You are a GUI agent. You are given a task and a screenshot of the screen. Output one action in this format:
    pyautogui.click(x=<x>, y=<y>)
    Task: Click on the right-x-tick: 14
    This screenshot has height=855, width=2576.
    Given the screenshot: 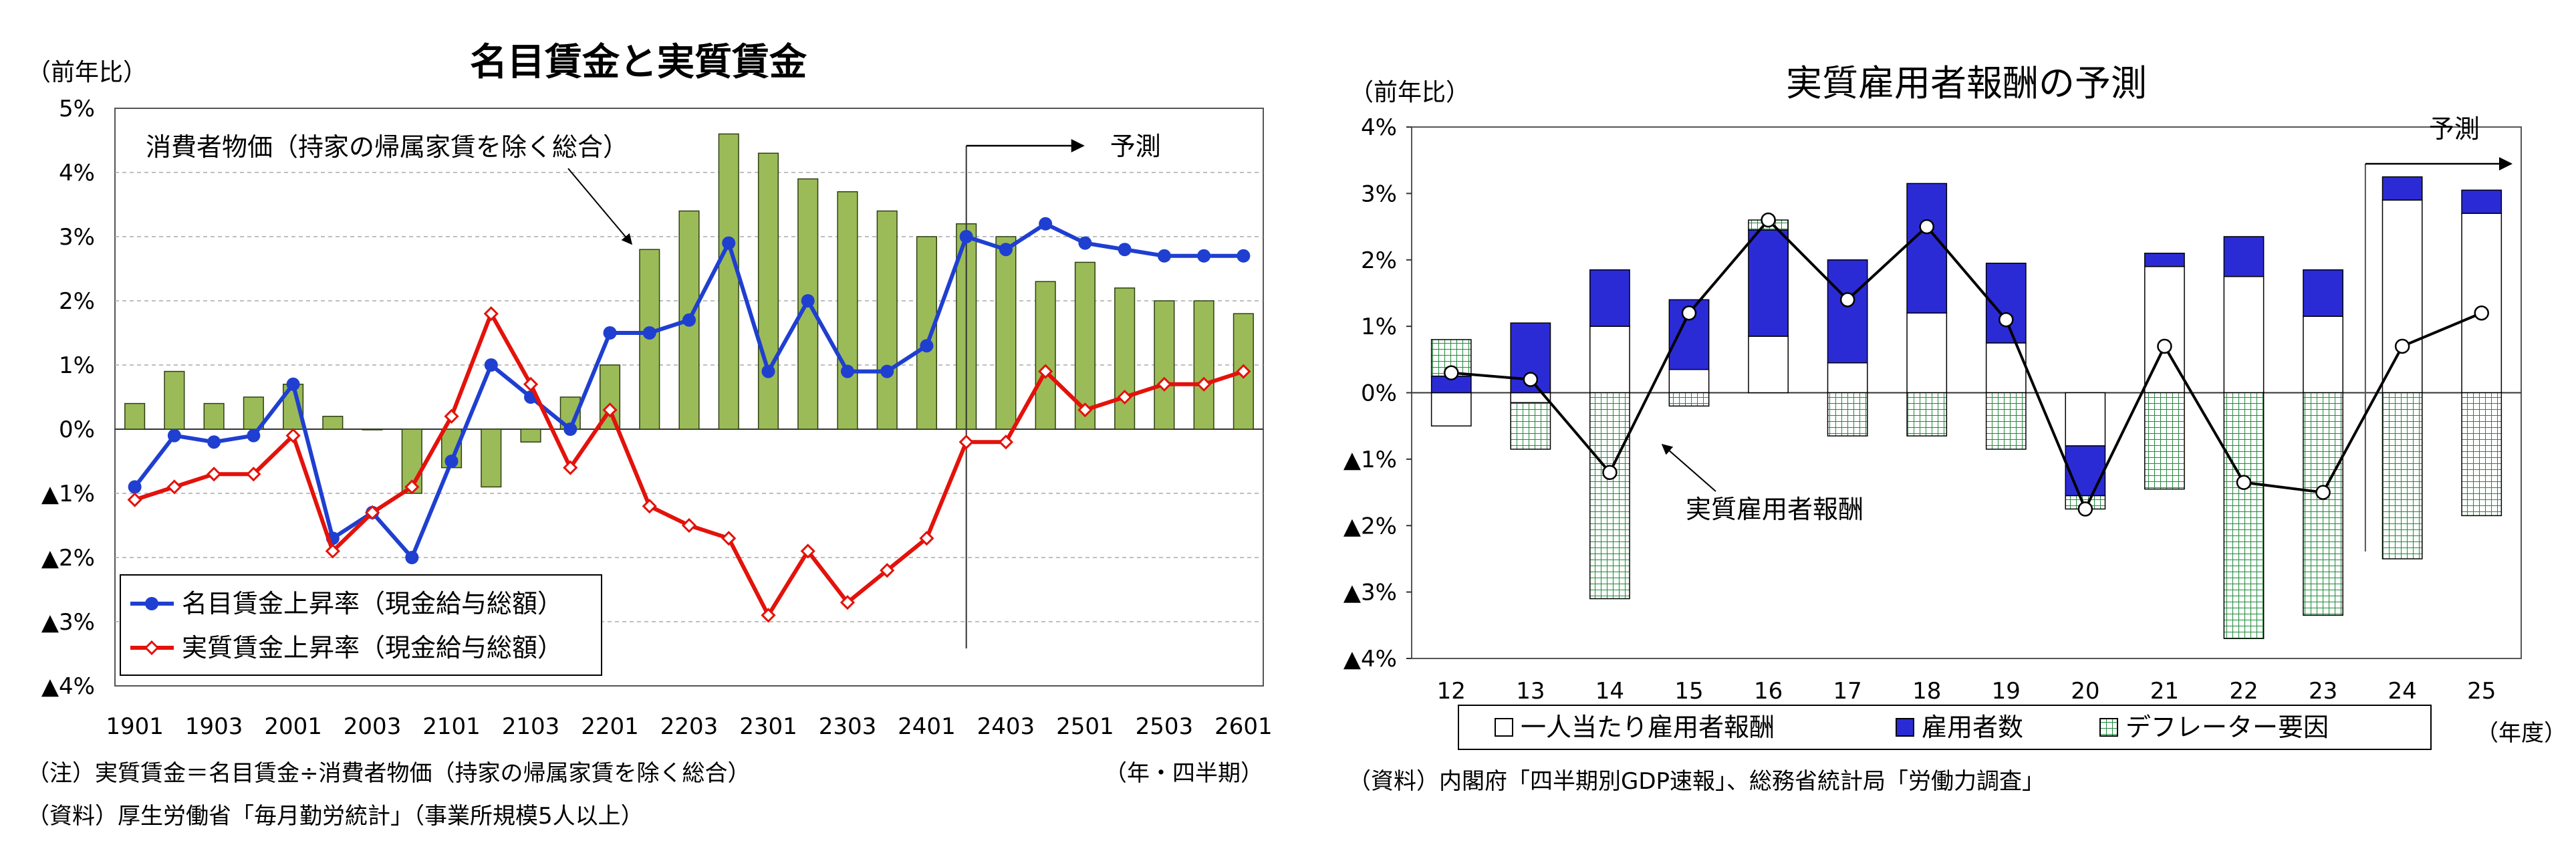 What is the action you would take?
    pyautogui.click(x=1610, y=691)
    